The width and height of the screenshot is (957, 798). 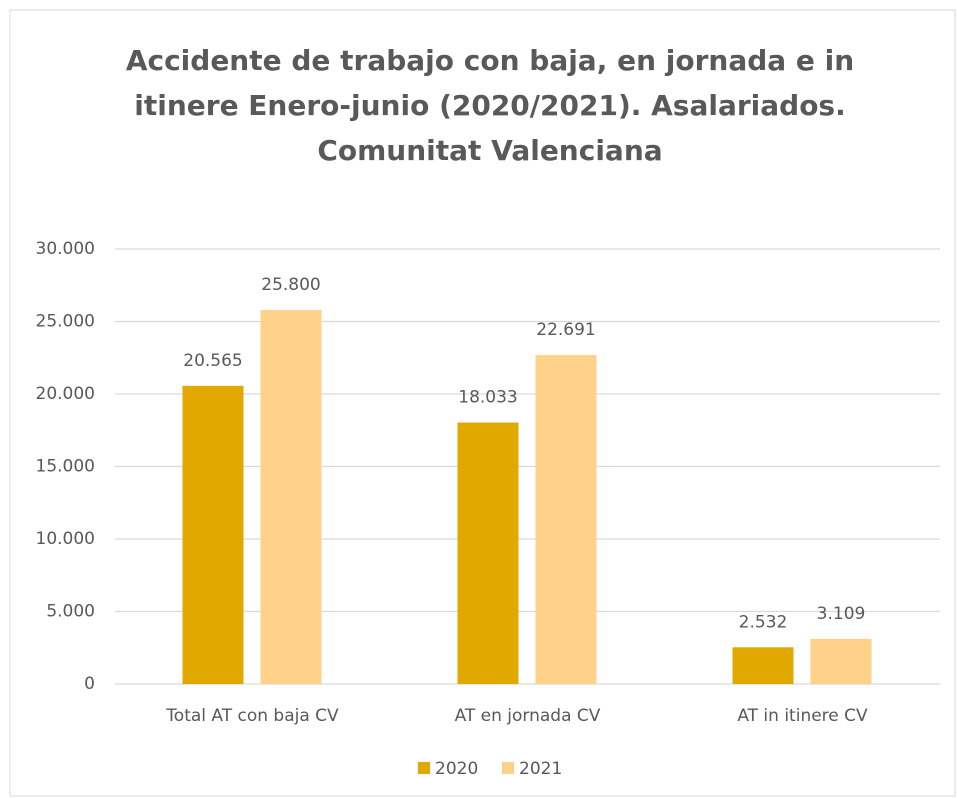 I want to click on value-label: 25.800, so click(x=290, y=285).